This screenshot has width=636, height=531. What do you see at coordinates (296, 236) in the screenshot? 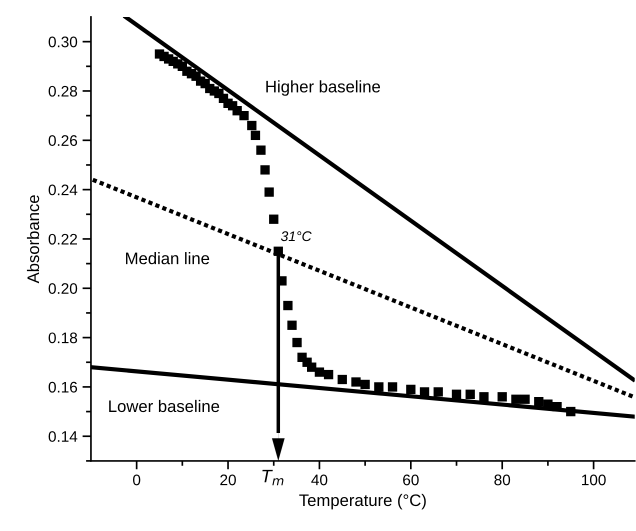
I see `annotation: 31°C` at bounding box center [296, 236].